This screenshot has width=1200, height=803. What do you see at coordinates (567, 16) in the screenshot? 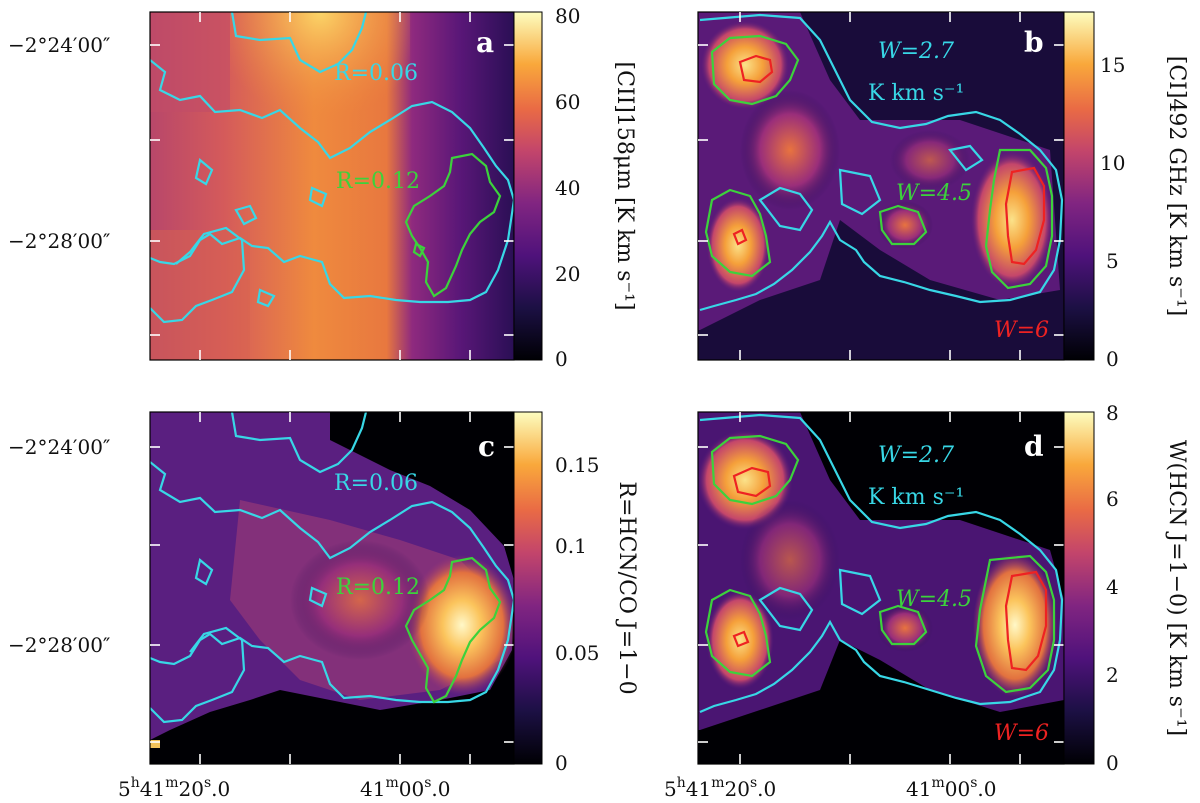
I see `svg-text: 80` at bounding box center [567, 16].